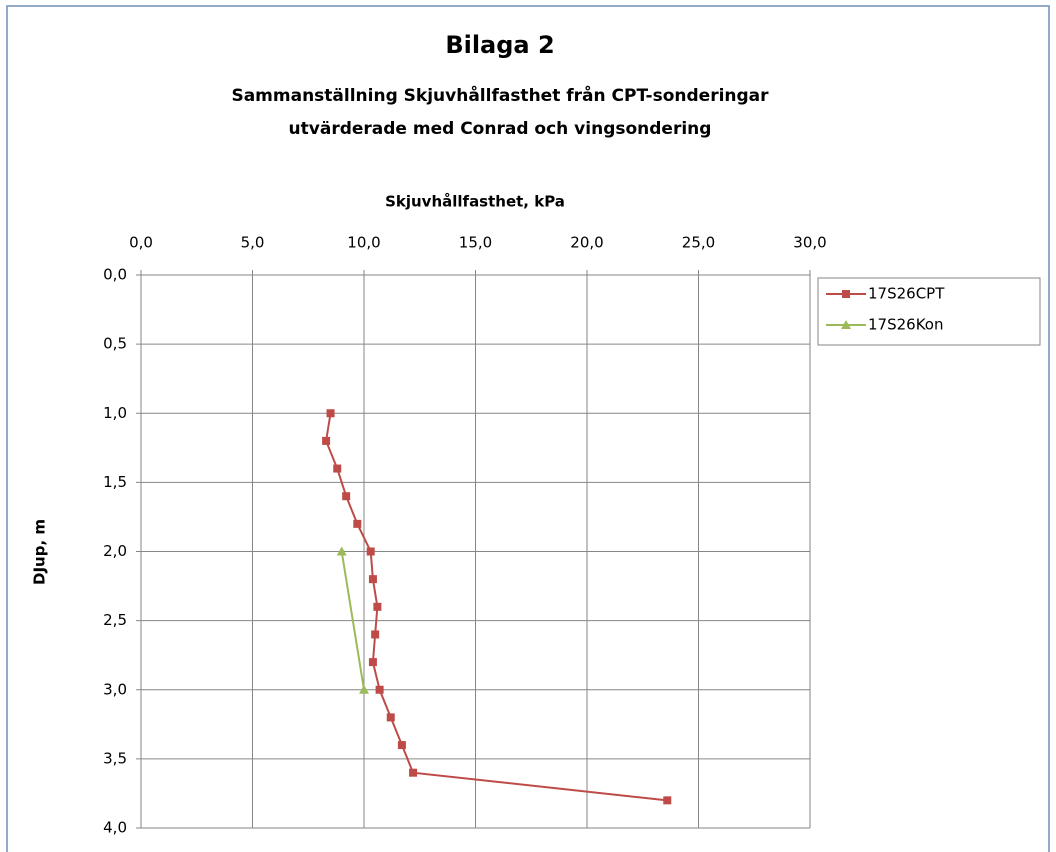 The height and width of the screenshot is (852, 1056). I want to click on y-tick-label: 2,0, so click(115, 551).